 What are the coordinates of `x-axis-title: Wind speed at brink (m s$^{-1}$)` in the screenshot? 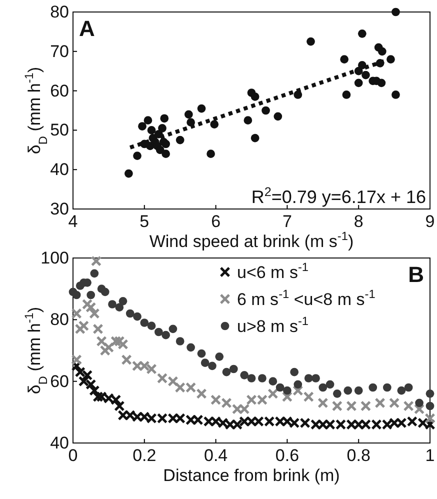 It's located at (251, 240).